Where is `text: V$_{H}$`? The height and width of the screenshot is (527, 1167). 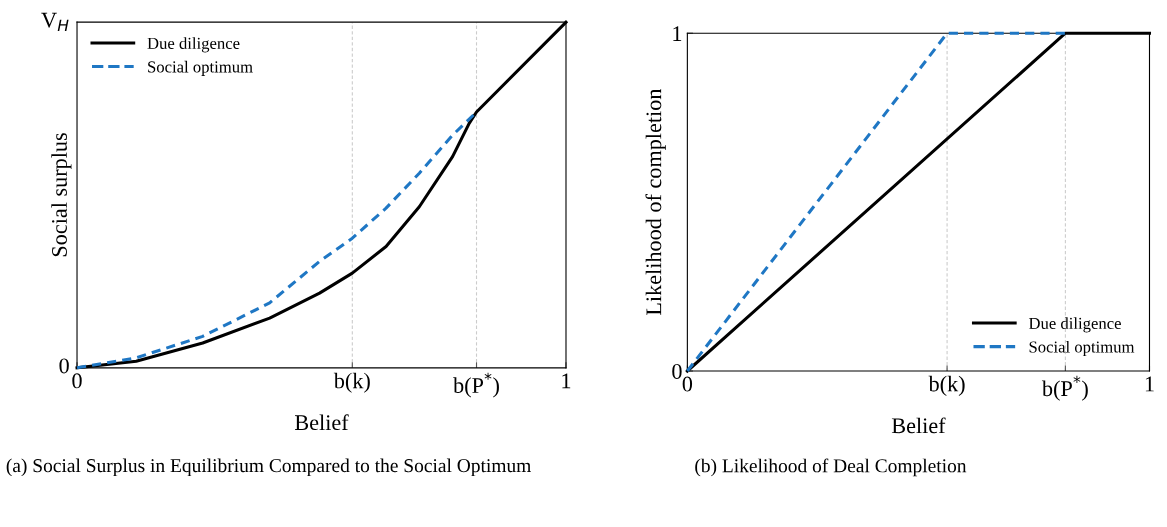 text: V$_{H}$ is located at coordinates (55, 22).